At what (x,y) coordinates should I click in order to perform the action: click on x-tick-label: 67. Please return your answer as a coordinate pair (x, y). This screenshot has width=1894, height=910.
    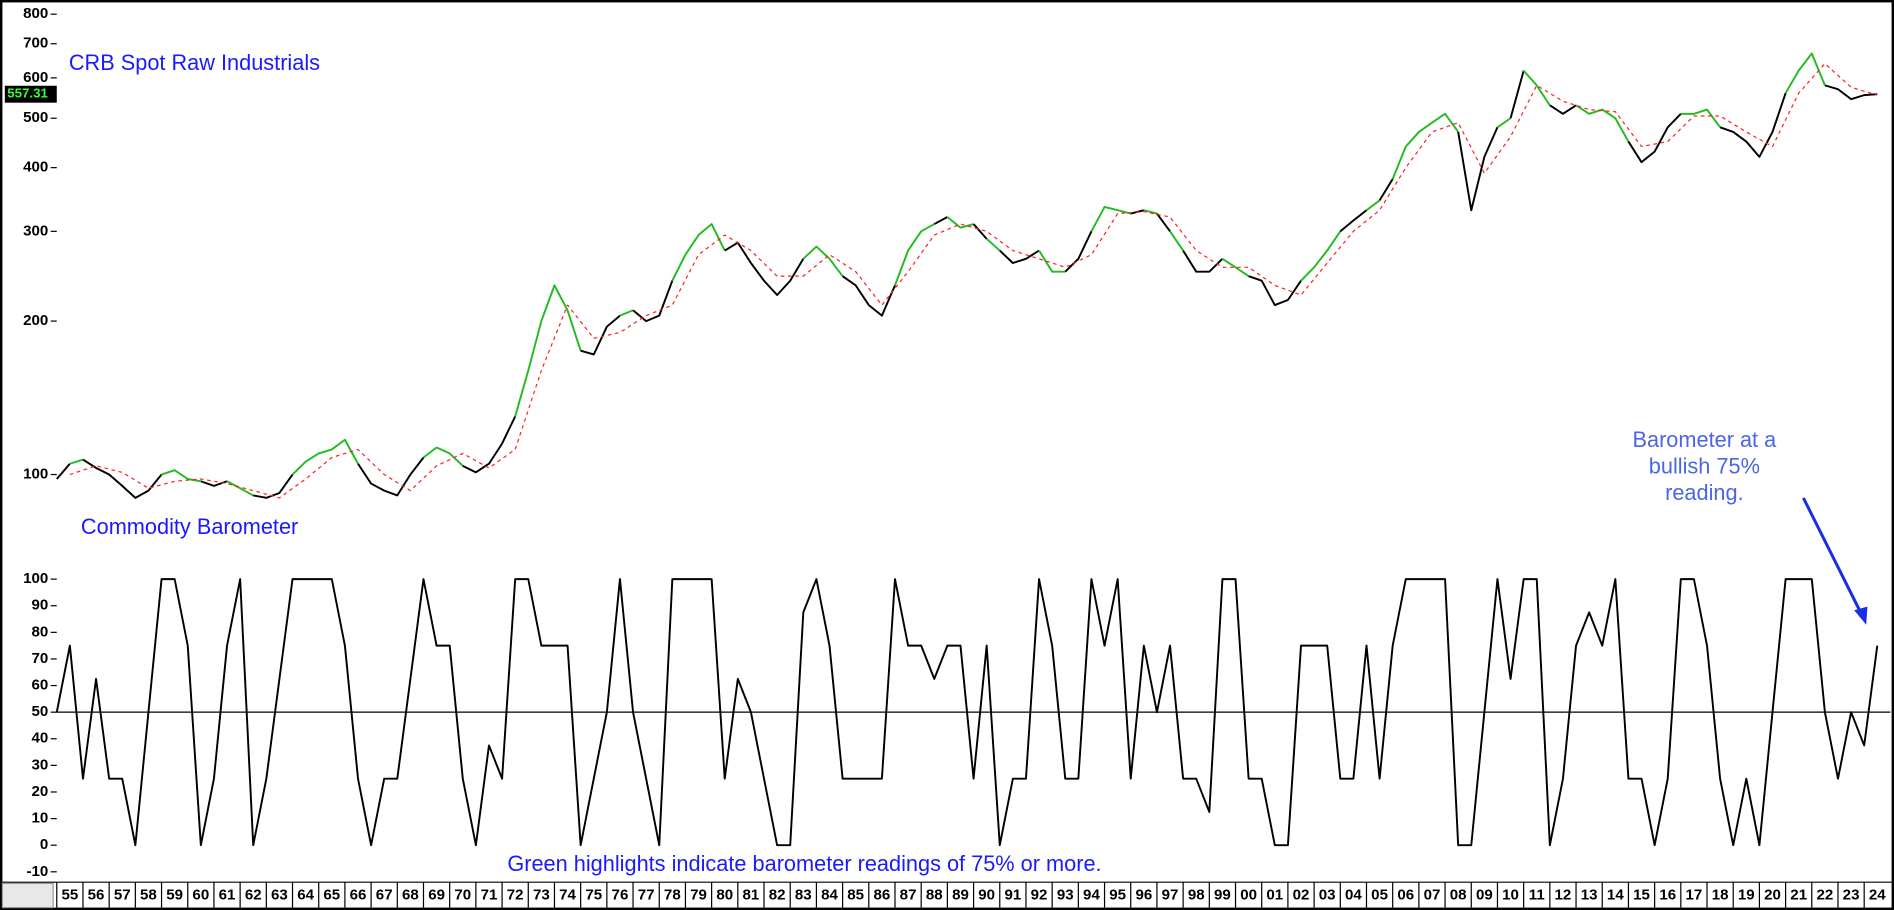
    Looking at the image, I should click on (384, 894).